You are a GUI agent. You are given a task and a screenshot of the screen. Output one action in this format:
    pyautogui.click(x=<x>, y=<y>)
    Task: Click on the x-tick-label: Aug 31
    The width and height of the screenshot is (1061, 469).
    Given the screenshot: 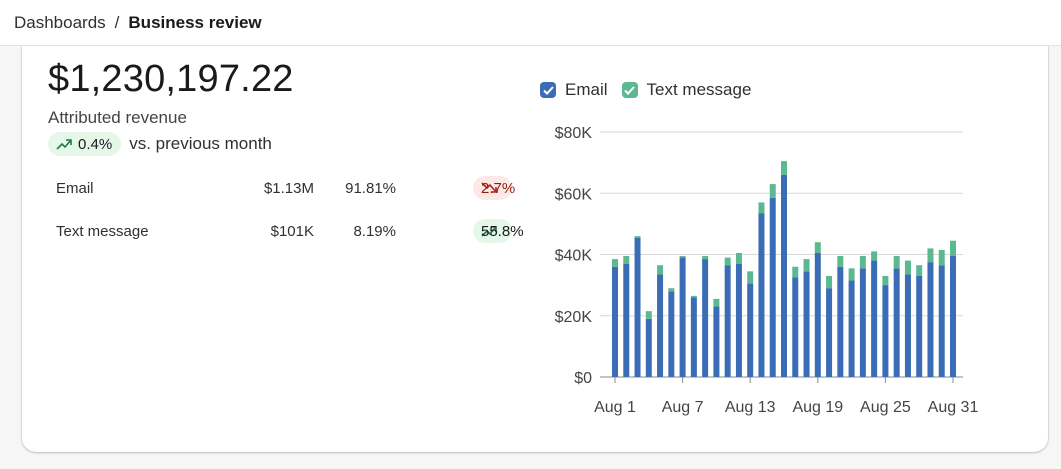 What is the action you would take?
    pyautogui.click(x=953, y=407)
    